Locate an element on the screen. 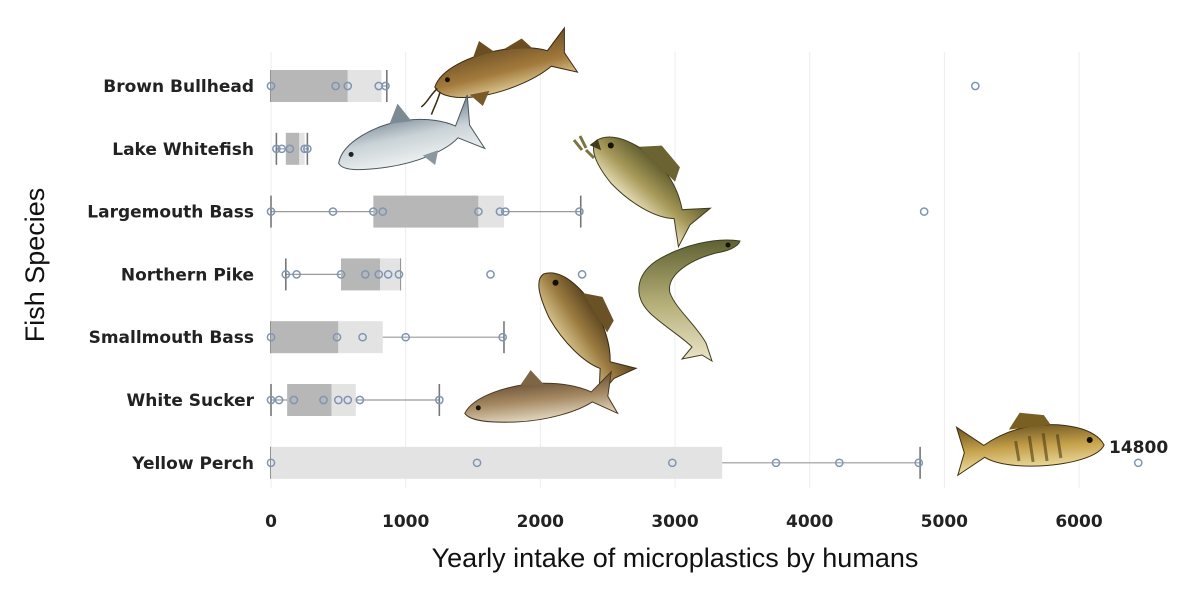 The width and height of the screenshot is (1200, 596). box-upper-lake-whitefish is located at coordinates (302, 148).